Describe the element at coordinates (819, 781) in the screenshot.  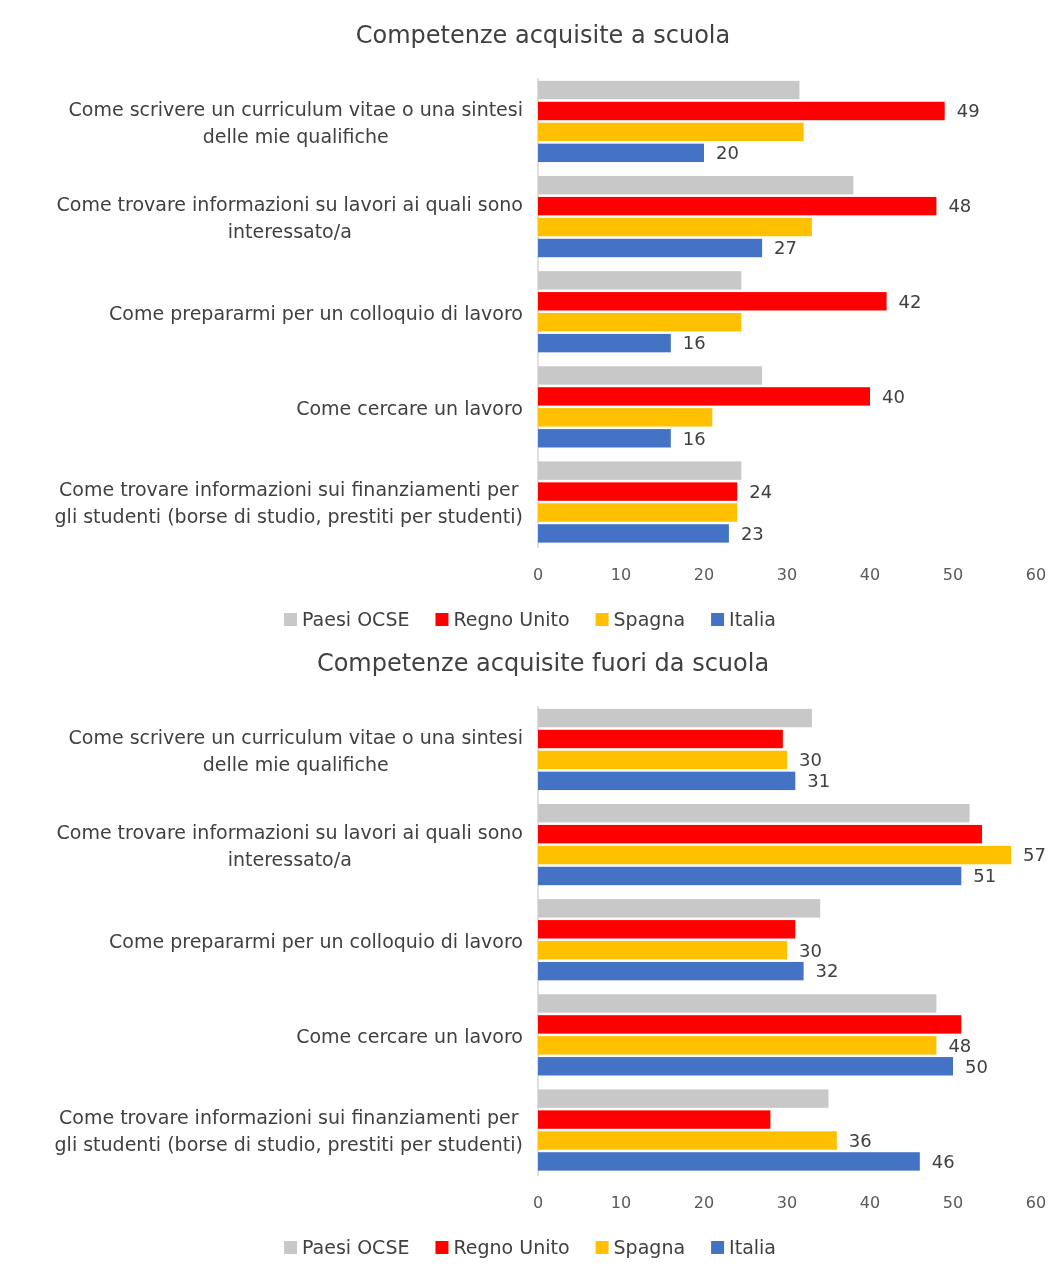
I see `data-label: 31` at that location.